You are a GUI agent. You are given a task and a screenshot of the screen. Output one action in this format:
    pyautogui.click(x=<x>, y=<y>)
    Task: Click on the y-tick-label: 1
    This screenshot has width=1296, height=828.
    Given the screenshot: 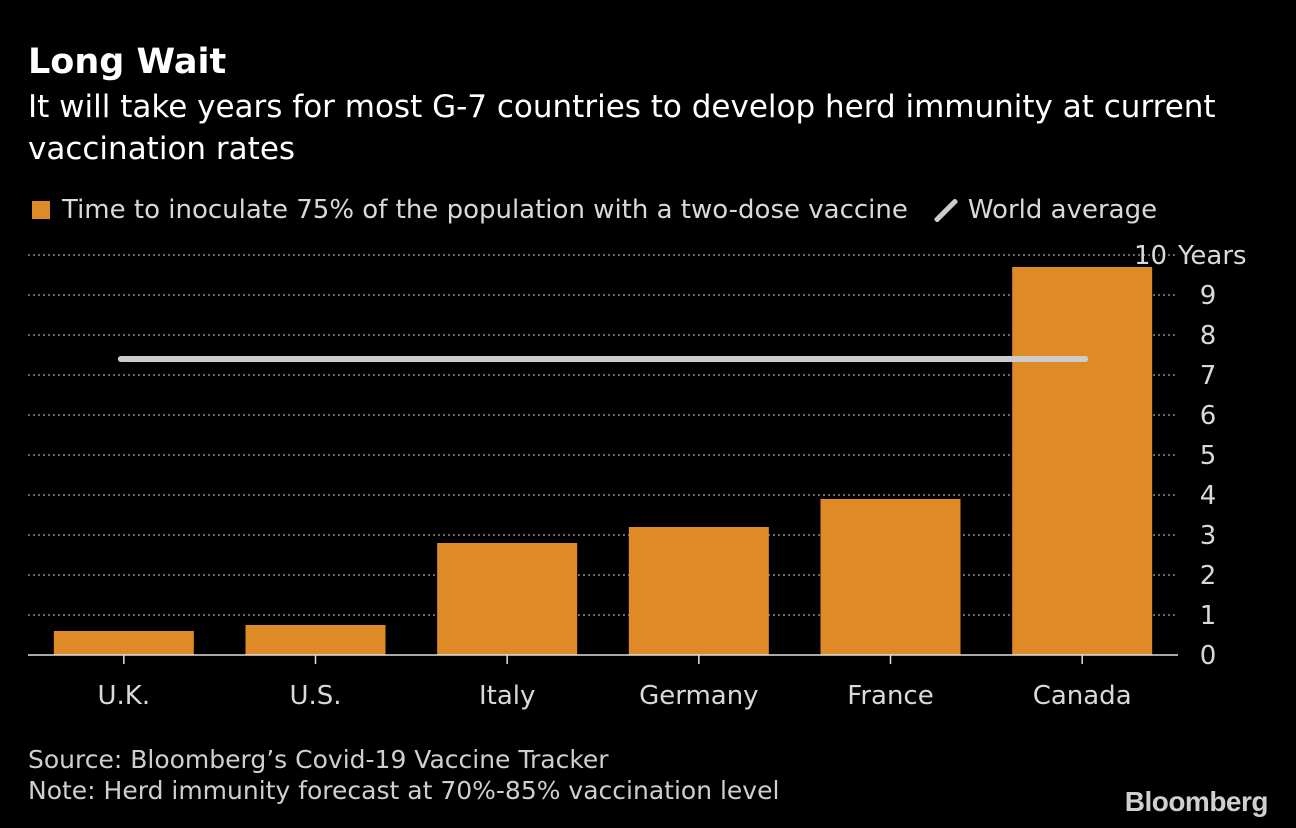 What is the action you would take?
    pyautogui.click(x=1208, y=616)
    